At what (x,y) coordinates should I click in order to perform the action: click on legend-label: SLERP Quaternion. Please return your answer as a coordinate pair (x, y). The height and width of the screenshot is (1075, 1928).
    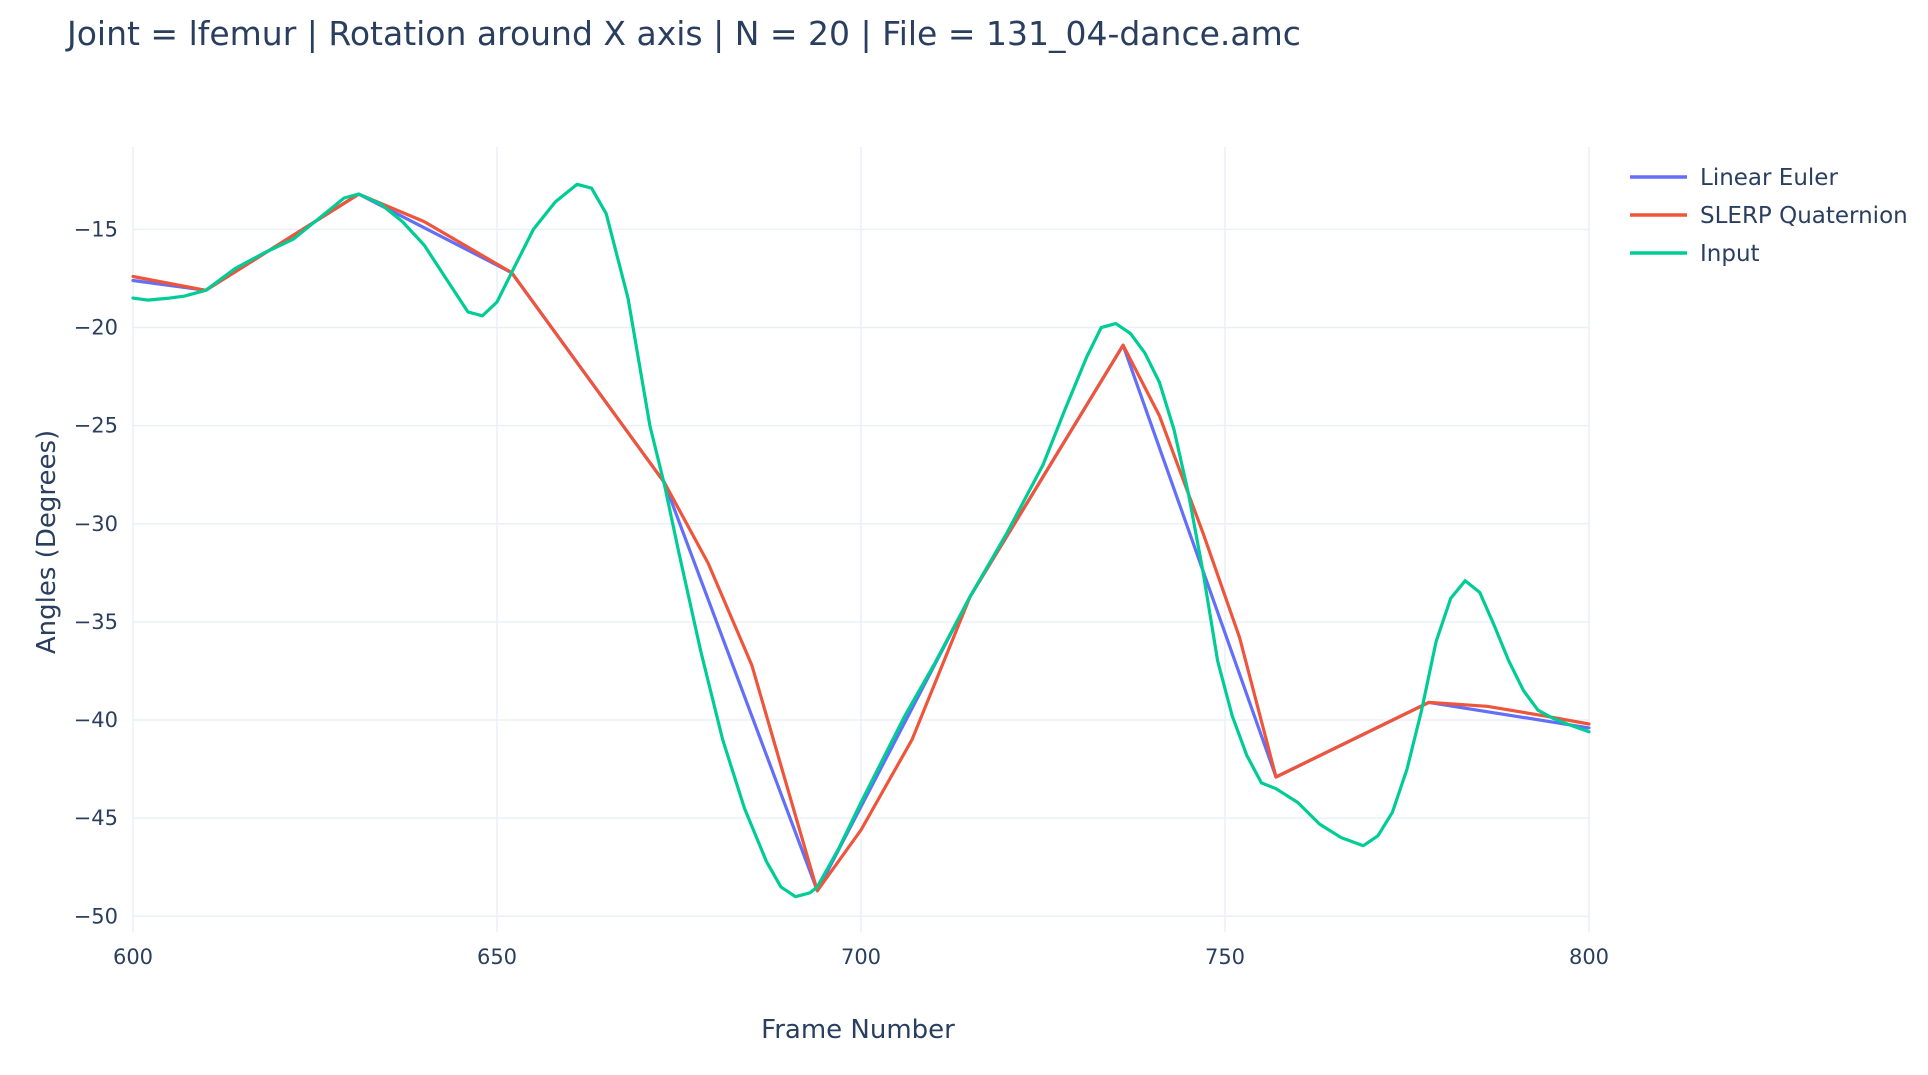
    Looking at the image, I should click on (1804, 216).